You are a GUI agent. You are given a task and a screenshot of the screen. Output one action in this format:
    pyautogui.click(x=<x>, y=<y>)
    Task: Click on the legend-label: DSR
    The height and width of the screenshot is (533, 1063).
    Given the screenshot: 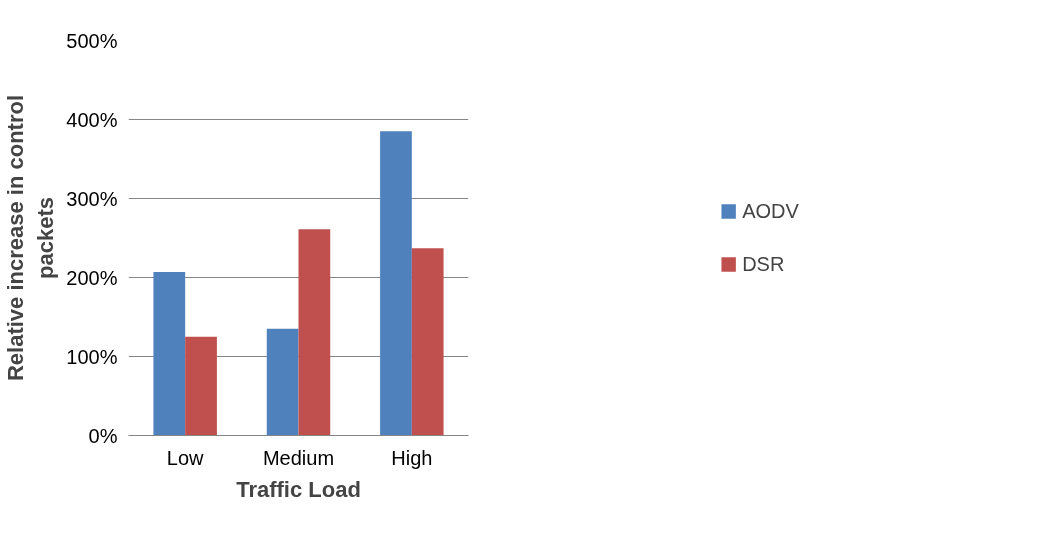 What is the action you would take?
    pyautogui.click(x=763, y=264)
    